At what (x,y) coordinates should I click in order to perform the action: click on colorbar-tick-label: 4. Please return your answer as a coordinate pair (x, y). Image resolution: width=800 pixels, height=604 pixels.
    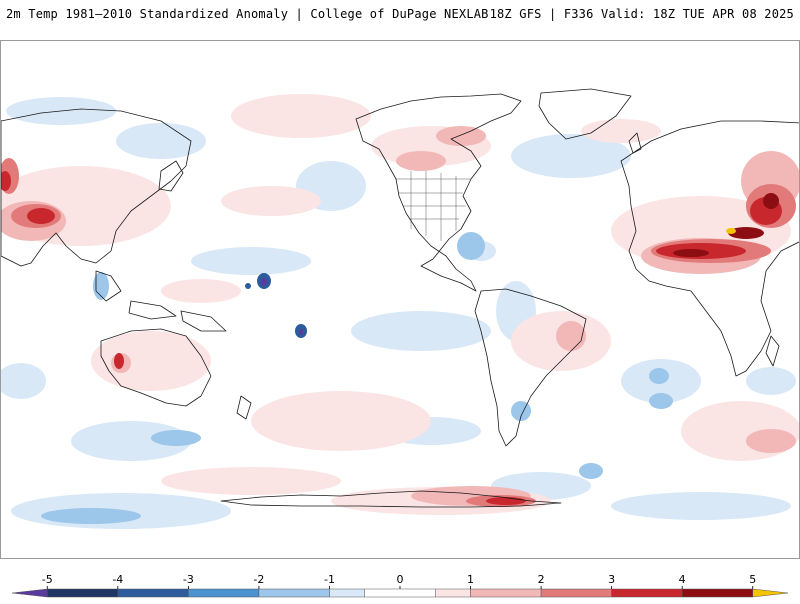
    Looking at the image, I should click on (682, 579).